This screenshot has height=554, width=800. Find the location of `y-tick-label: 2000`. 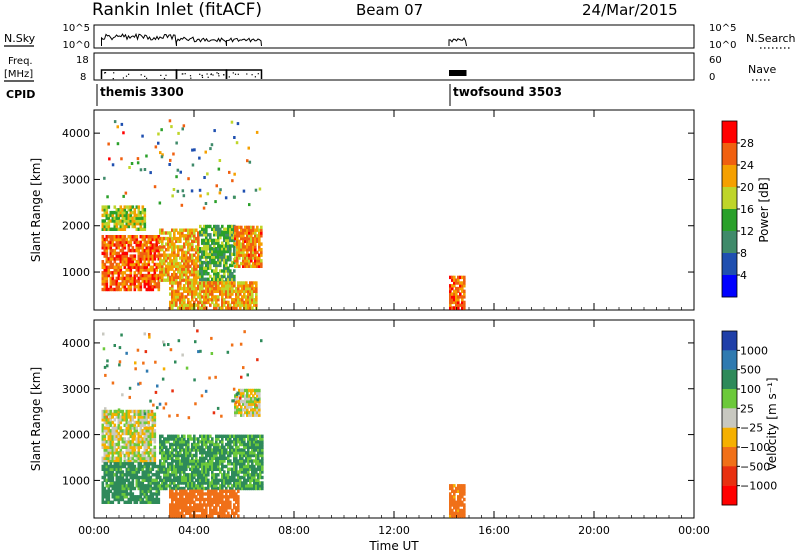

y-tick-label: 2000 is located at coordinates (76, 435).